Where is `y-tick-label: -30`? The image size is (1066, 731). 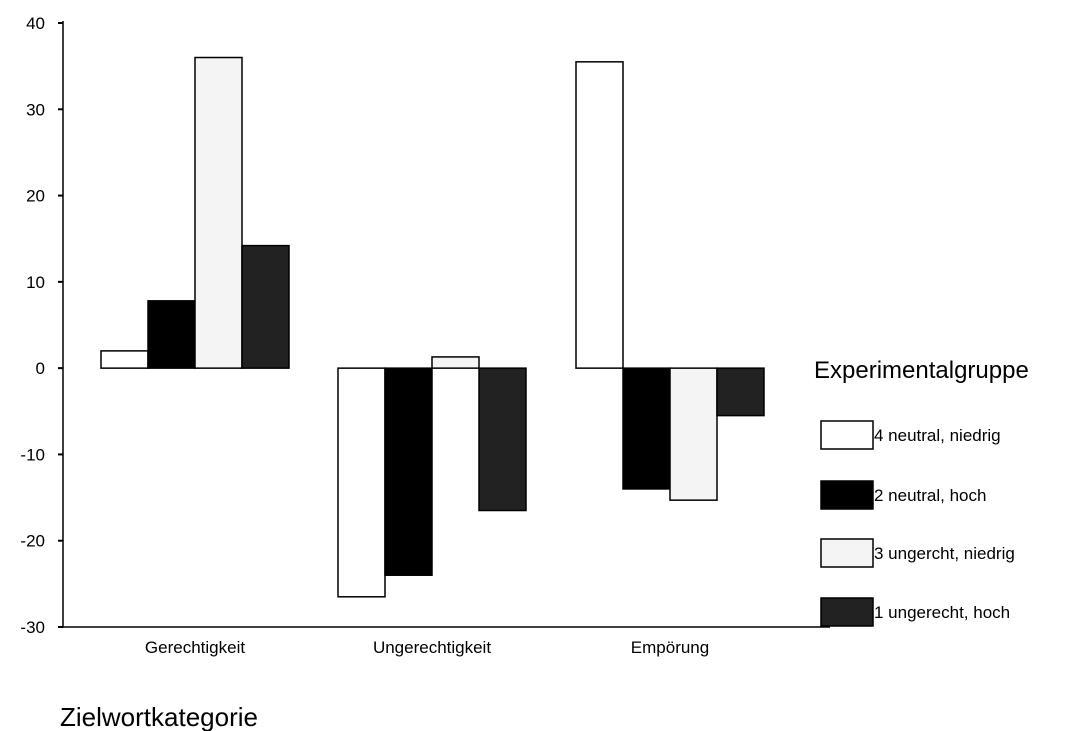 y-tick-label: -30 is located at coordinates (32, 627).